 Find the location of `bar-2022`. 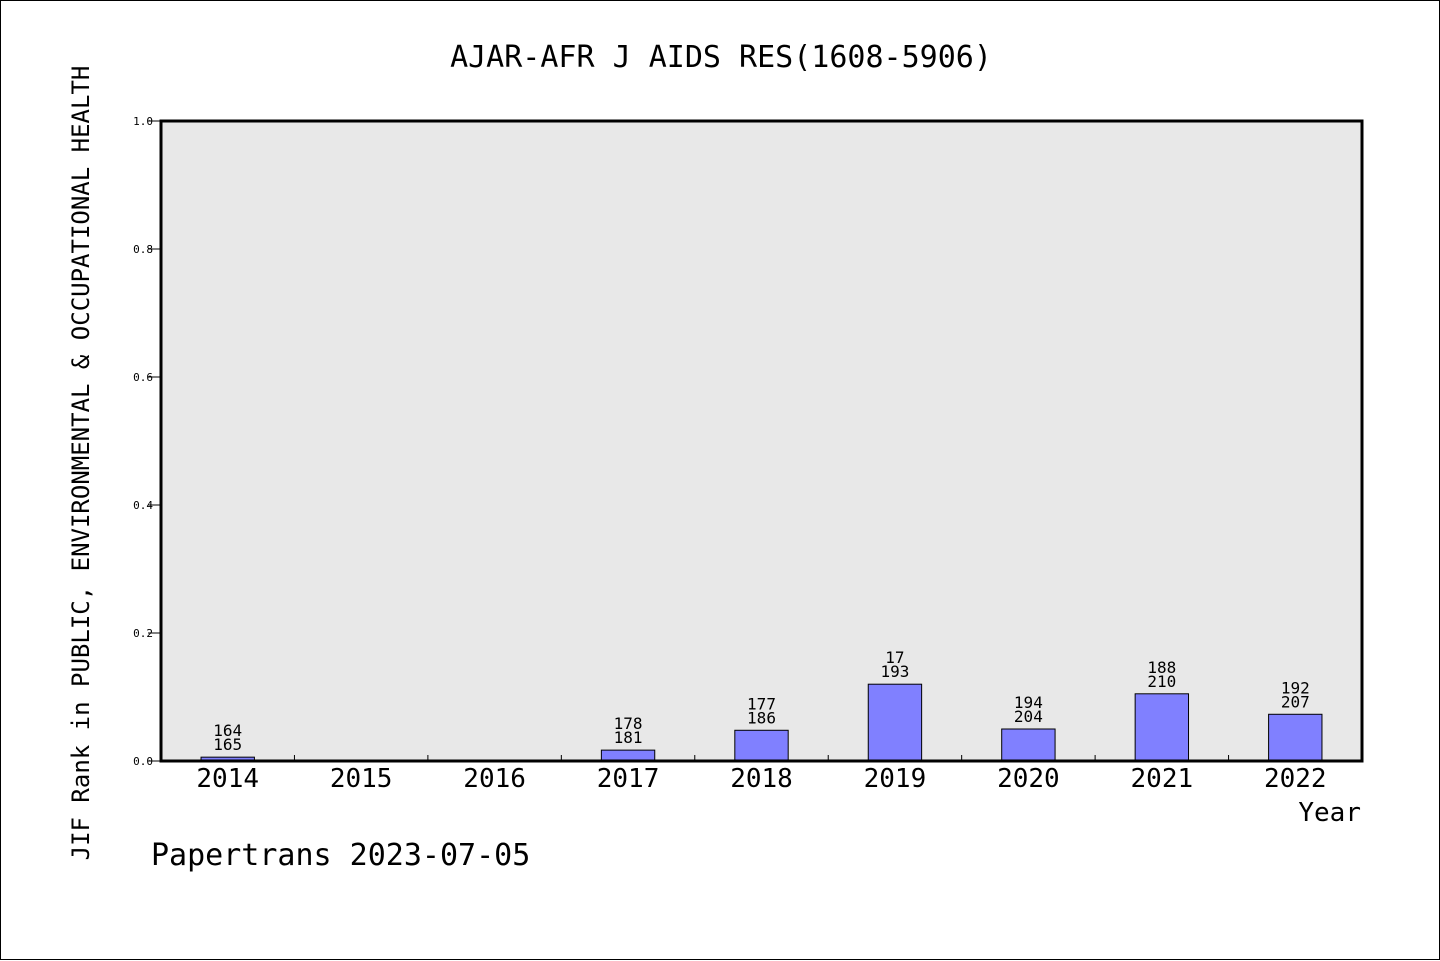

bar-2022 is located at coordinates (1295, 737).